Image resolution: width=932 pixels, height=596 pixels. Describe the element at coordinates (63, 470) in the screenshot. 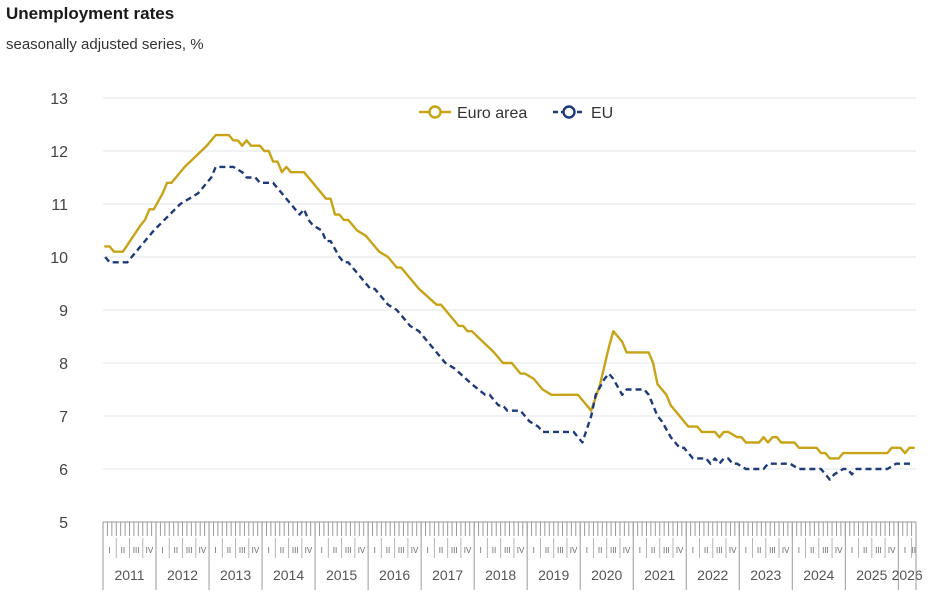

I see `y-tick-label-6: 6` at that location.